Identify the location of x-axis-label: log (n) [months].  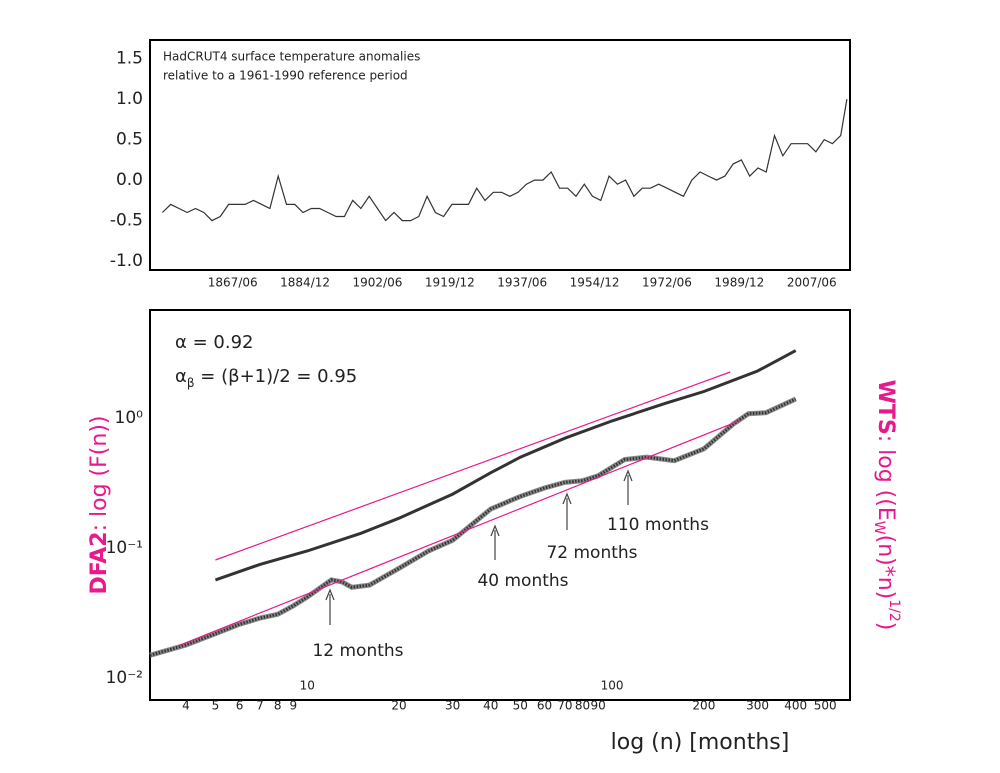
(700, 742).